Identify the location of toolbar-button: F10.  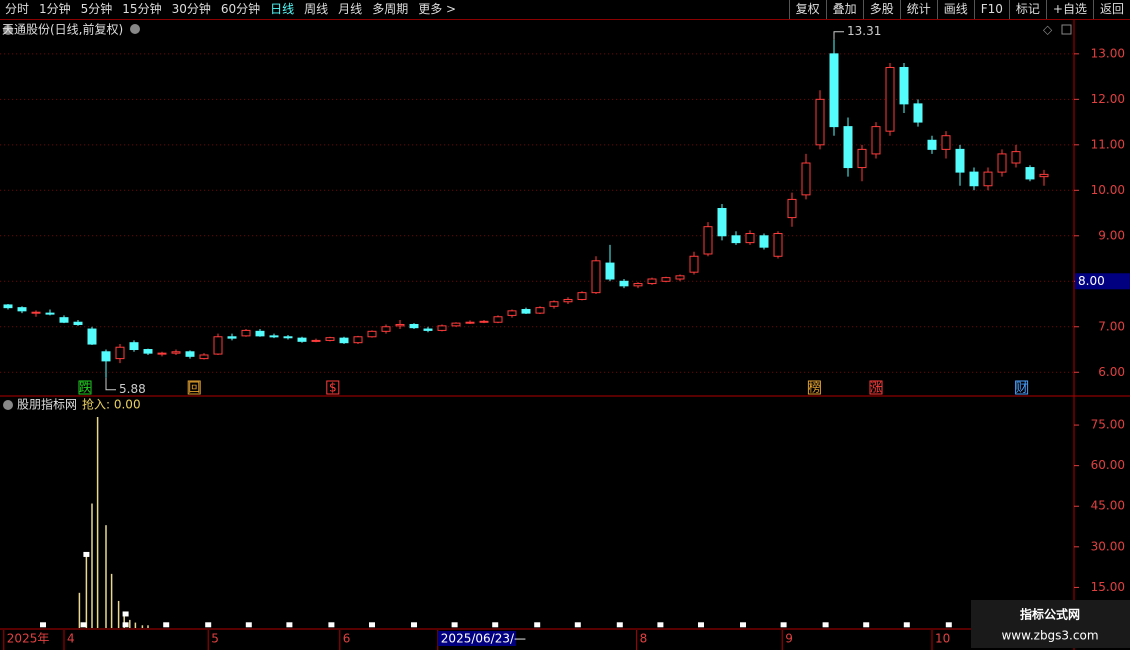
(991, 9).